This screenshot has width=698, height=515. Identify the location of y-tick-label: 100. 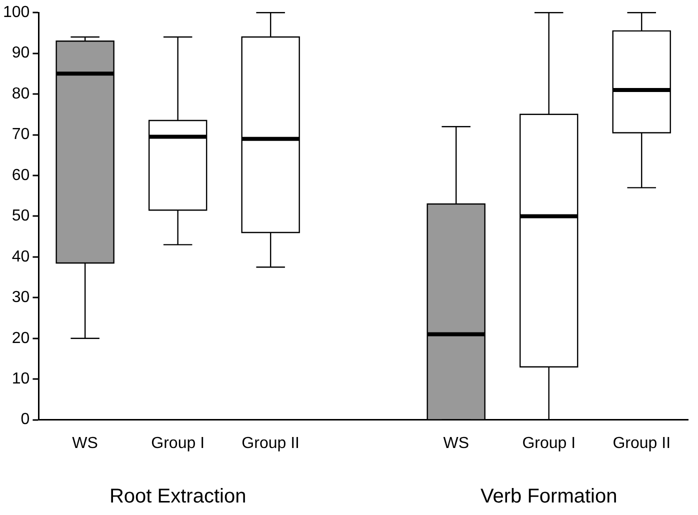
(16, 13).